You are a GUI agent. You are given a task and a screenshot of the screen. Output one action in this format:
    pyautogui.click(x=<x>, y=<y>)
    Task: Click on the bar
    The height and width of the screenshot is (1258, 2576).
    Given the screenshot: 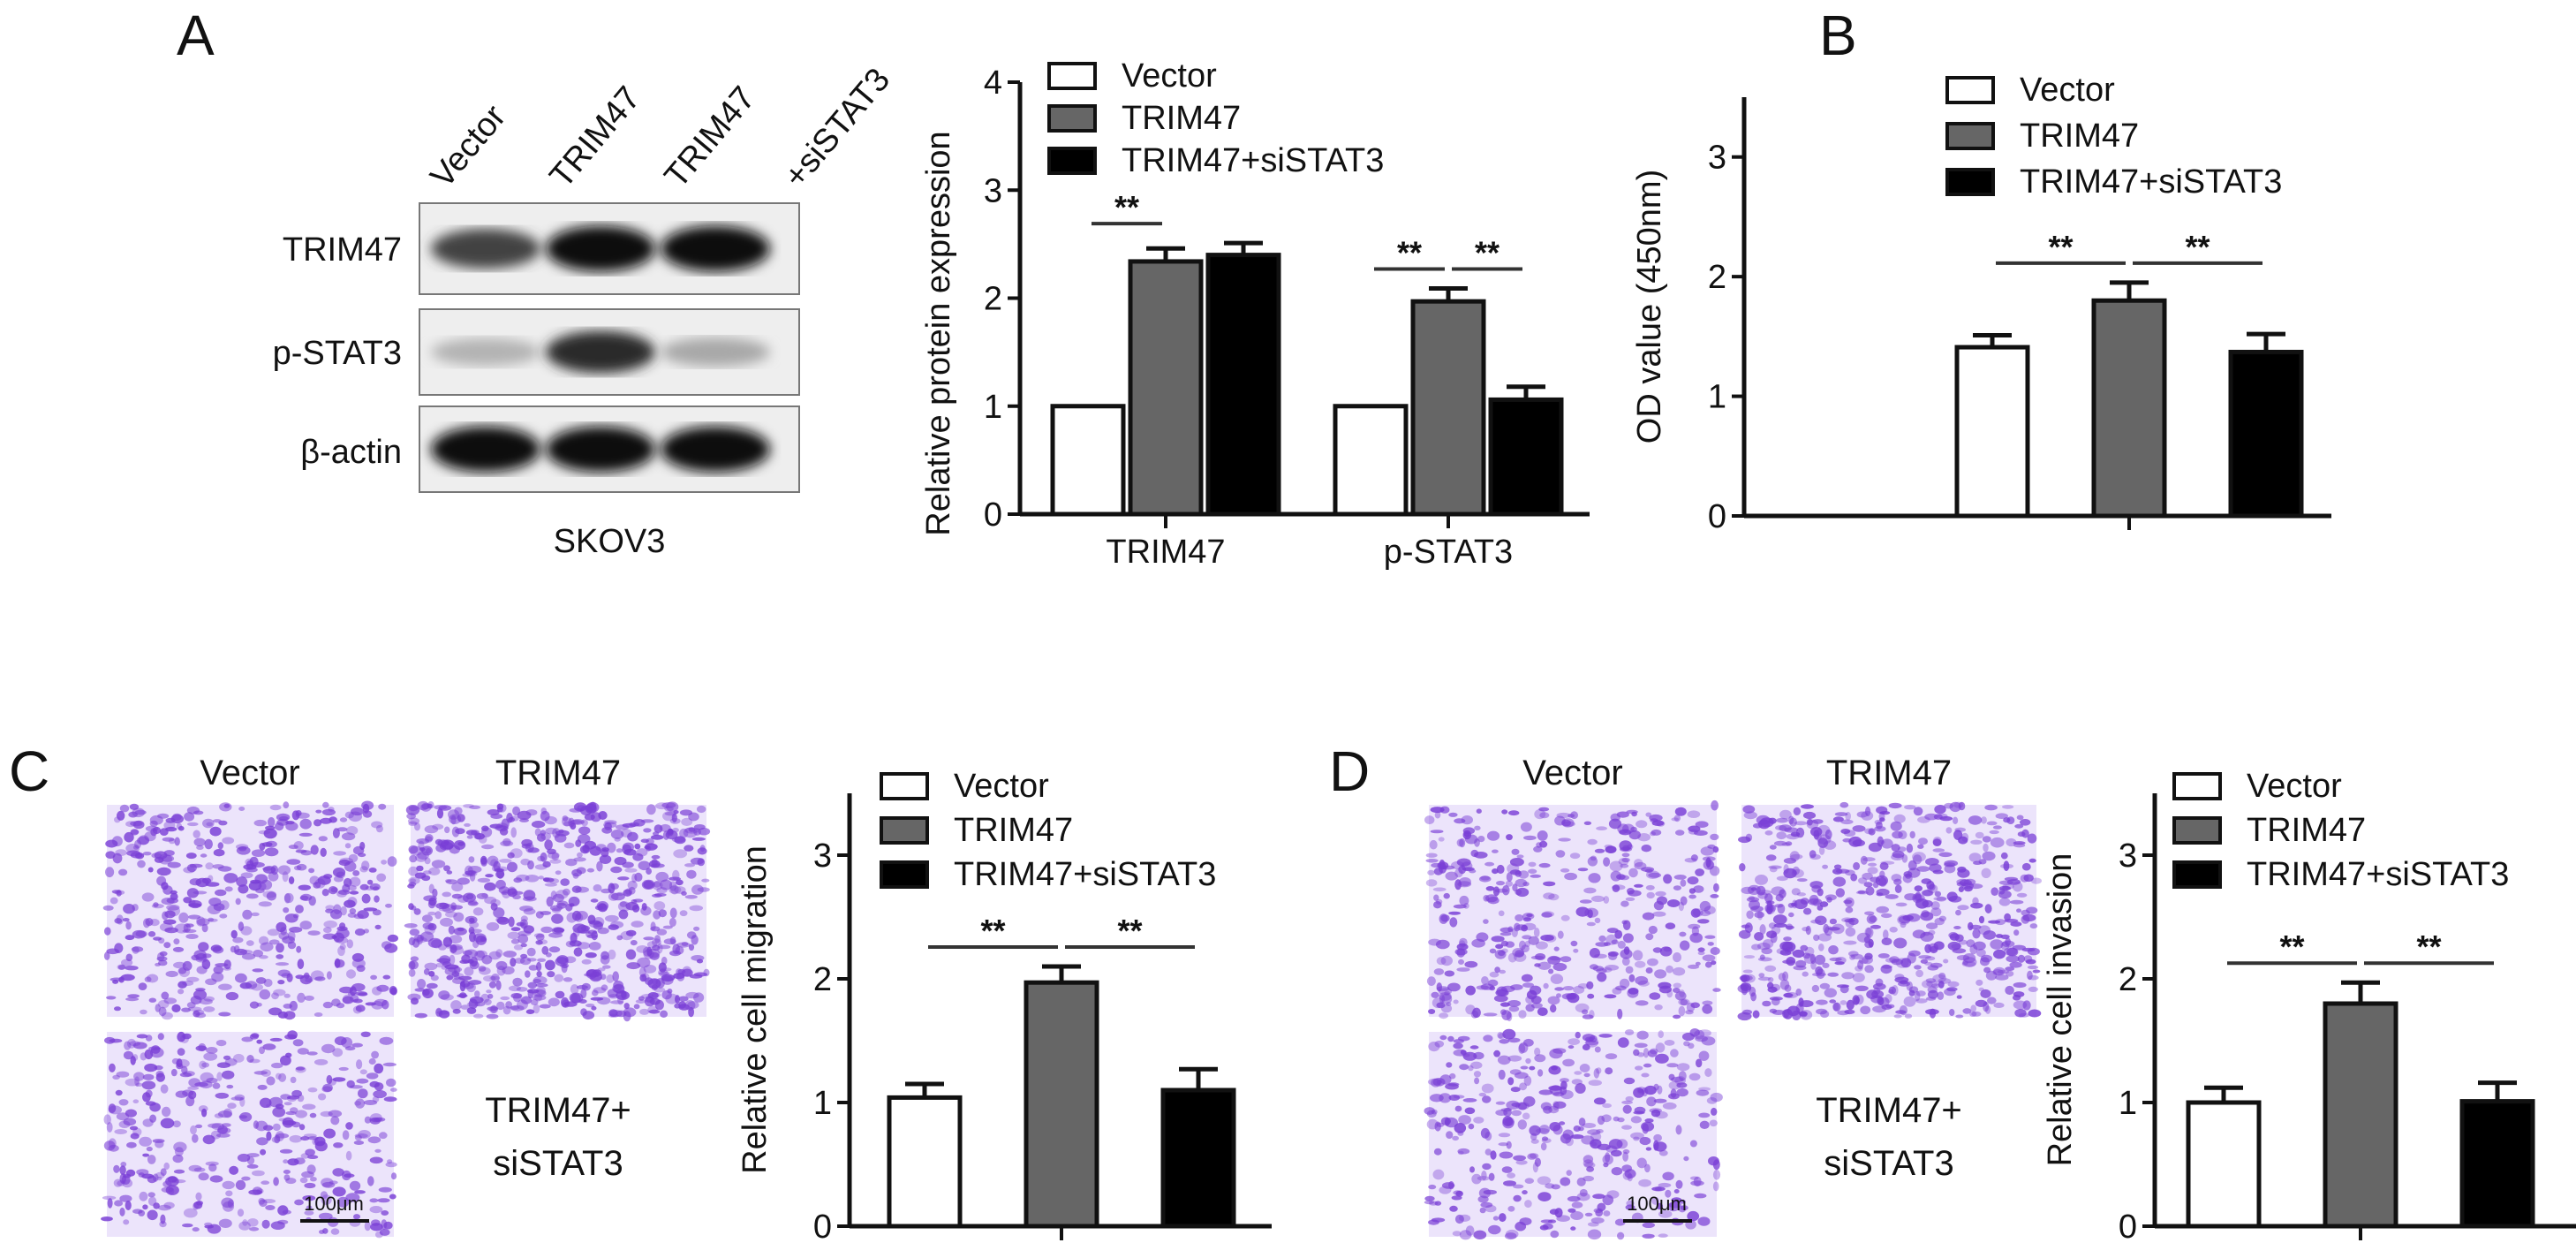 What is the action you would take?
    pyautogui.click(x=1992, y=432)
    